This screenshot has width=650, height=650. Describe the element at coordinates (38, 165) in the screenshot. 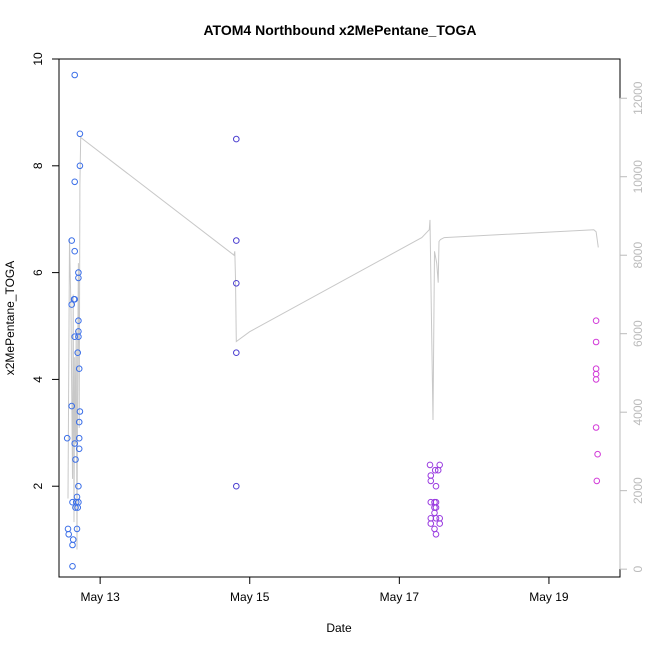

I see `y-tick-label: 8` at that location.